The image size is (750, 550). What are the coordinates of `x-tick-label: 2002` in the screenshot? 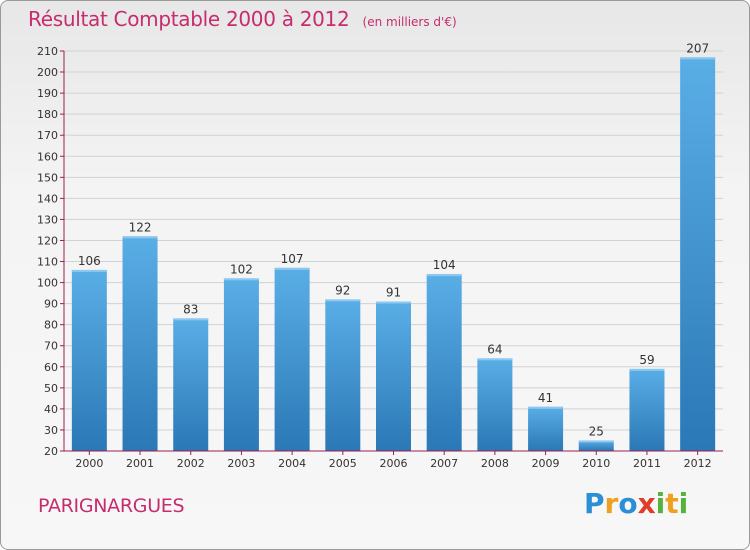 It's located at (191, 463).